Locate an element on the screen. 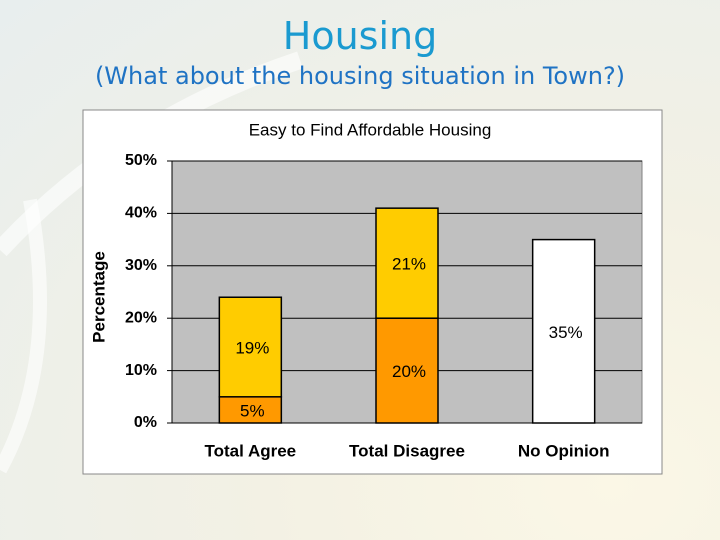  y-tick-label: 20% is located at coordinates (141, 317).